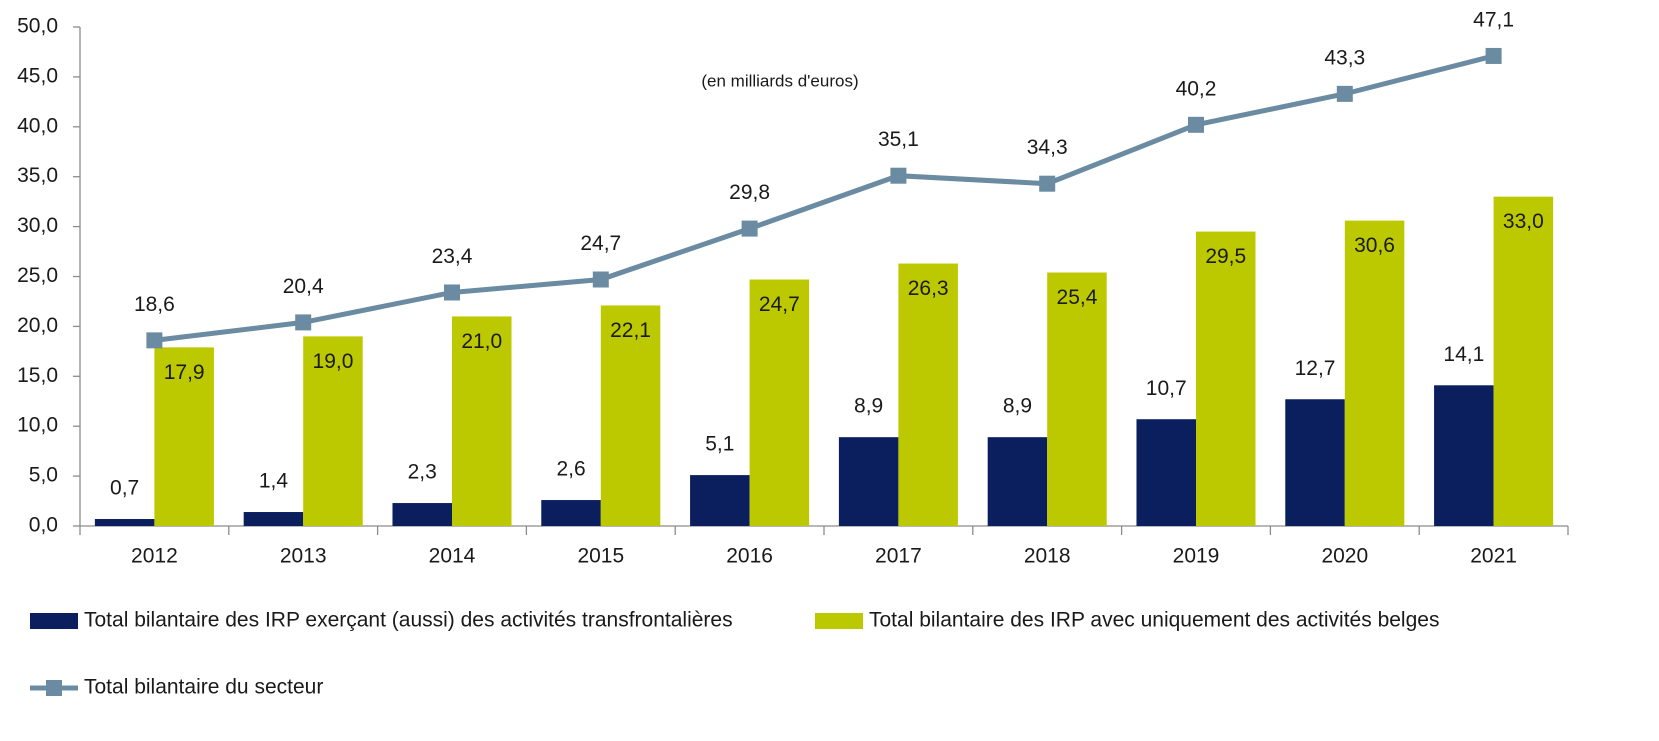  I want to click on bar-value-label: 21,0, so click(481, 341).